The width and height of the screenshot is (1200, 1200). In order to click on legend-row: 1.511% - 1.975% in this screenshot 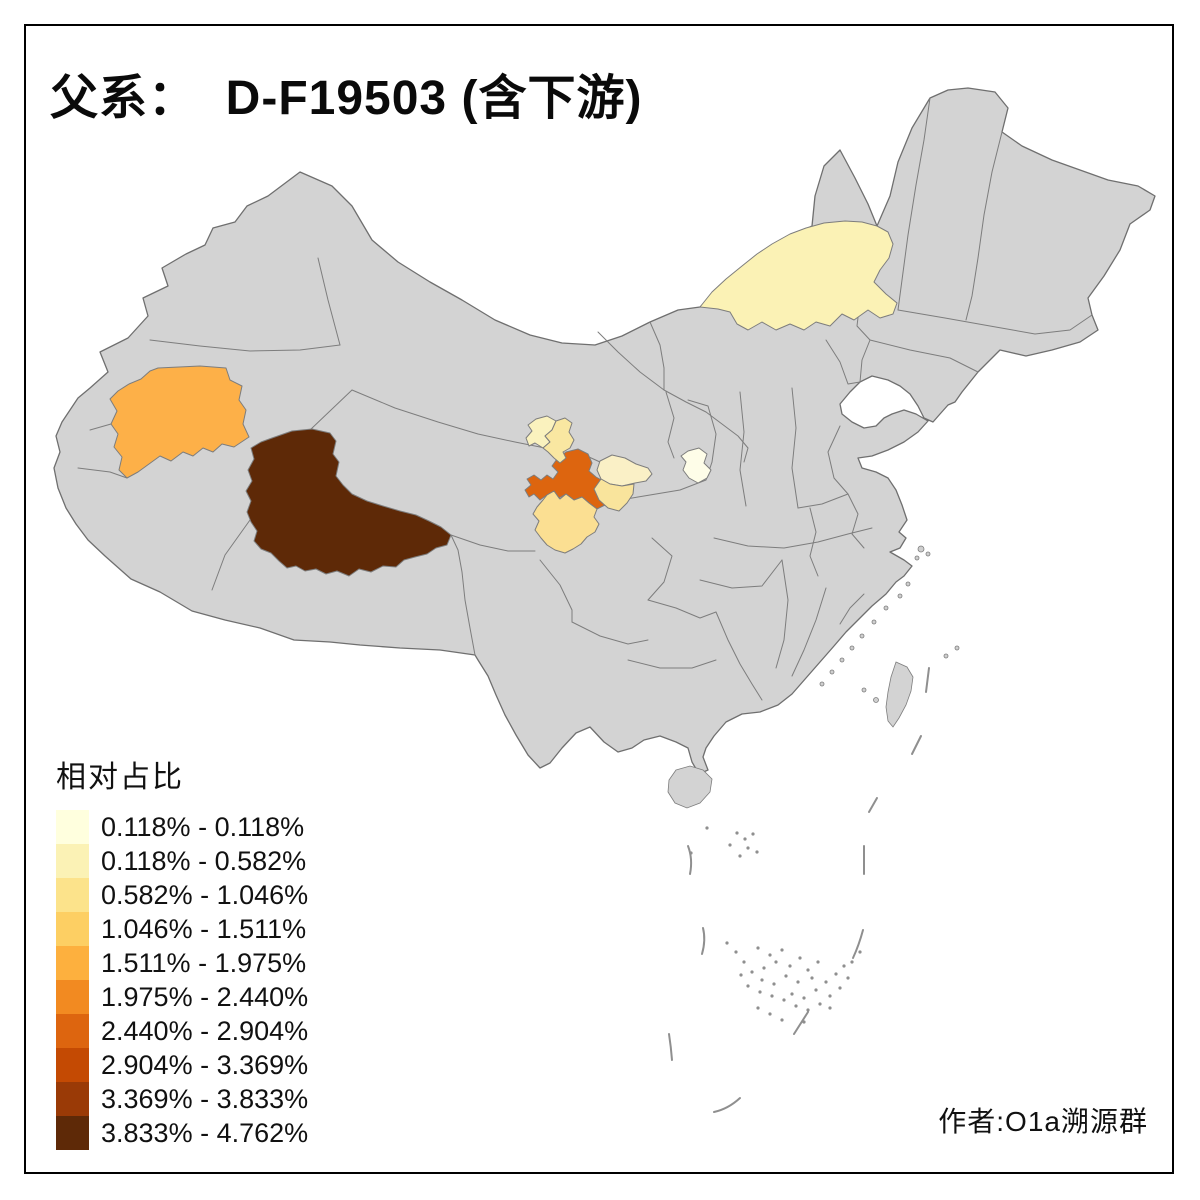, I will do `click(182, 963)`.